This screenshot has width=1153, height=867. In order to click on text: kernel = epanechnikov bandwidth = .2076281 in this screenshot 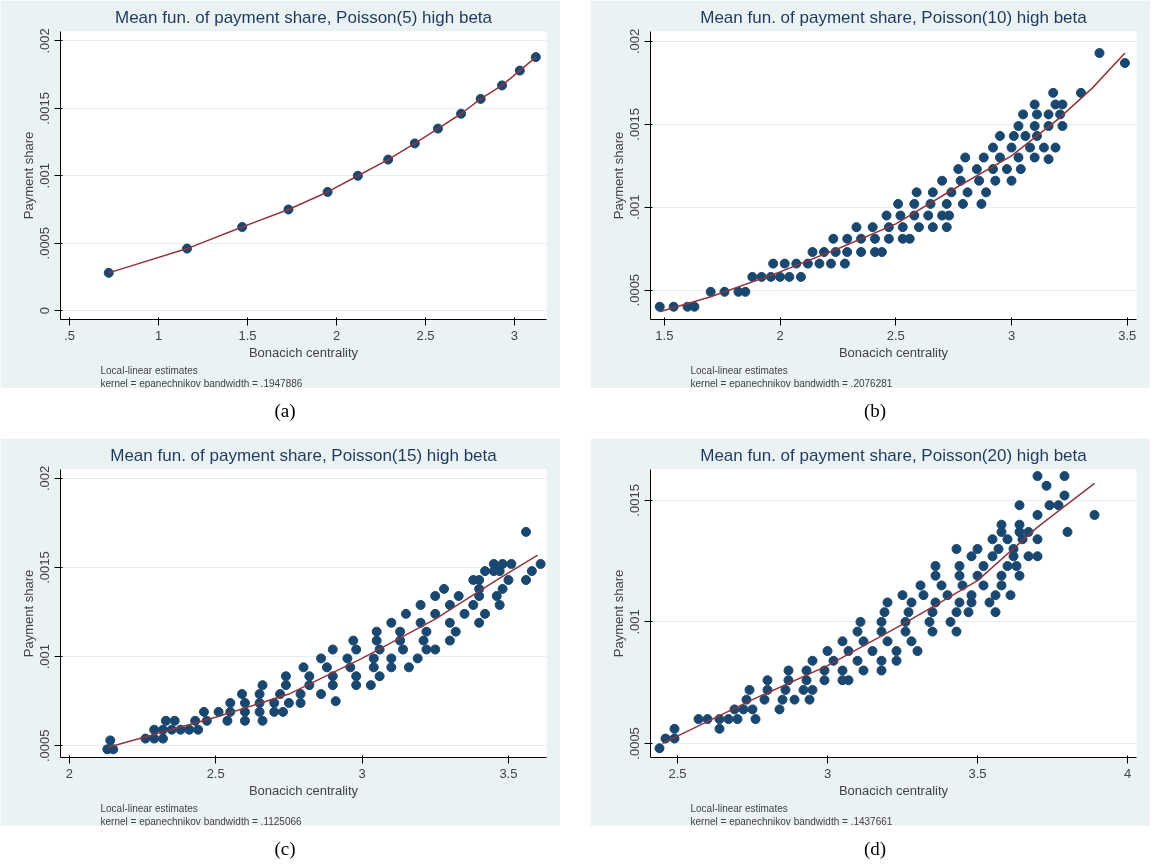, I will do `click(791, 383)`.